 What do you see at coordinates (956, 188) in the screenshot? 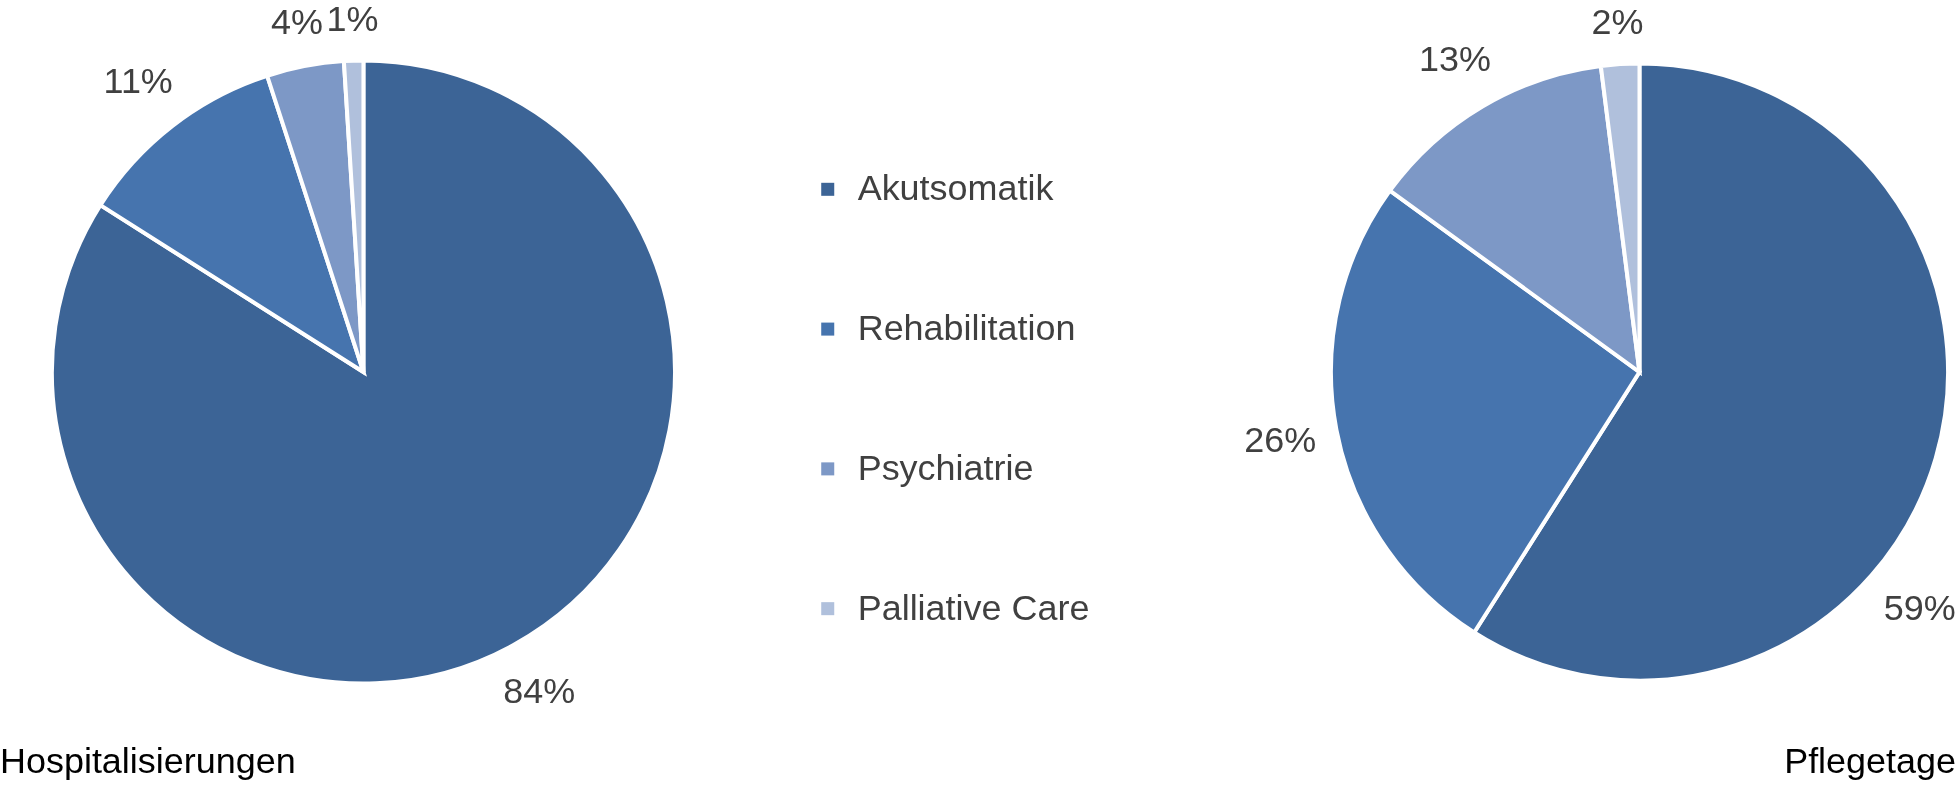
I see `legend-label: Akutsomatik` at bounding box center [956, 188].